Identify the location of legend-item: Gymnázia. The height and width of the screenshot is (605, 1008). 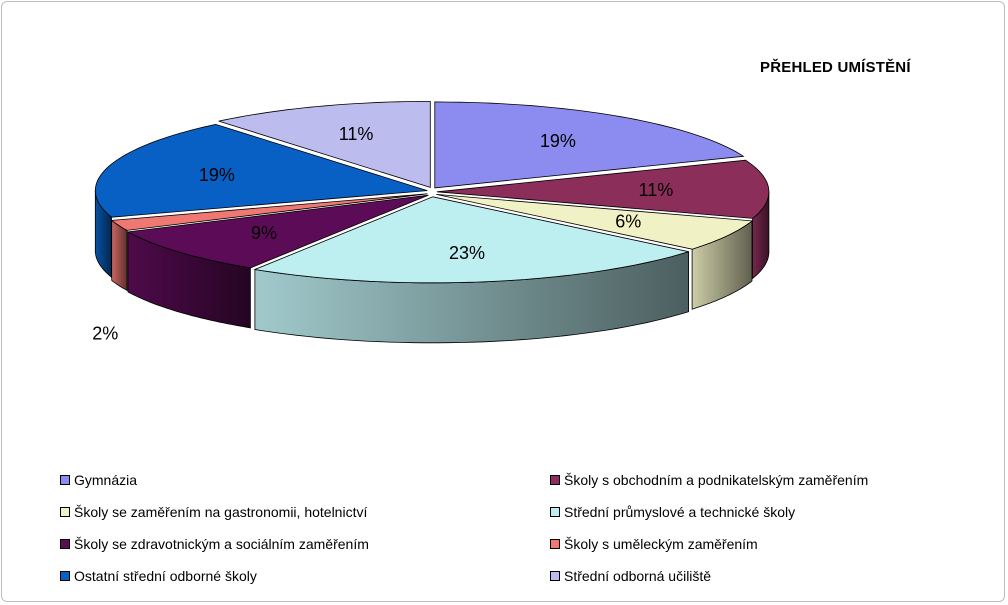
(98, 480).